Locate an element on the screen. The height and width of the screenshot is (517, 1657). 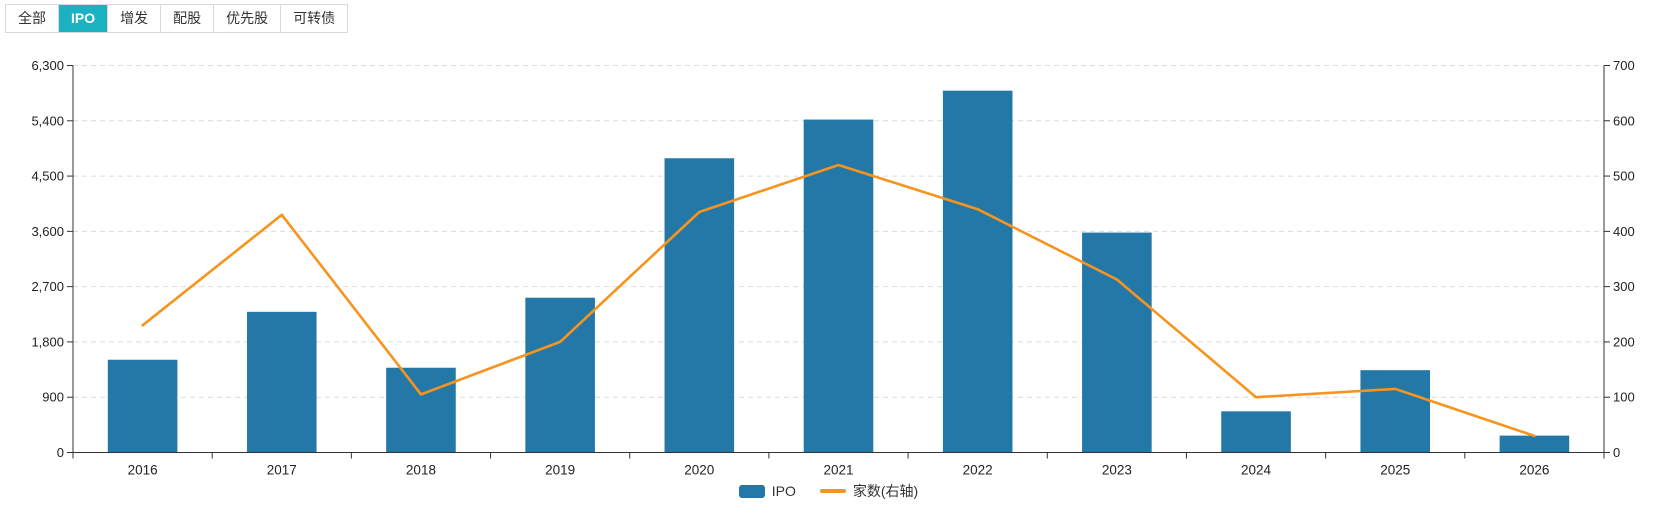
tab-ipo: IPO is located at coordinates (84, 18).